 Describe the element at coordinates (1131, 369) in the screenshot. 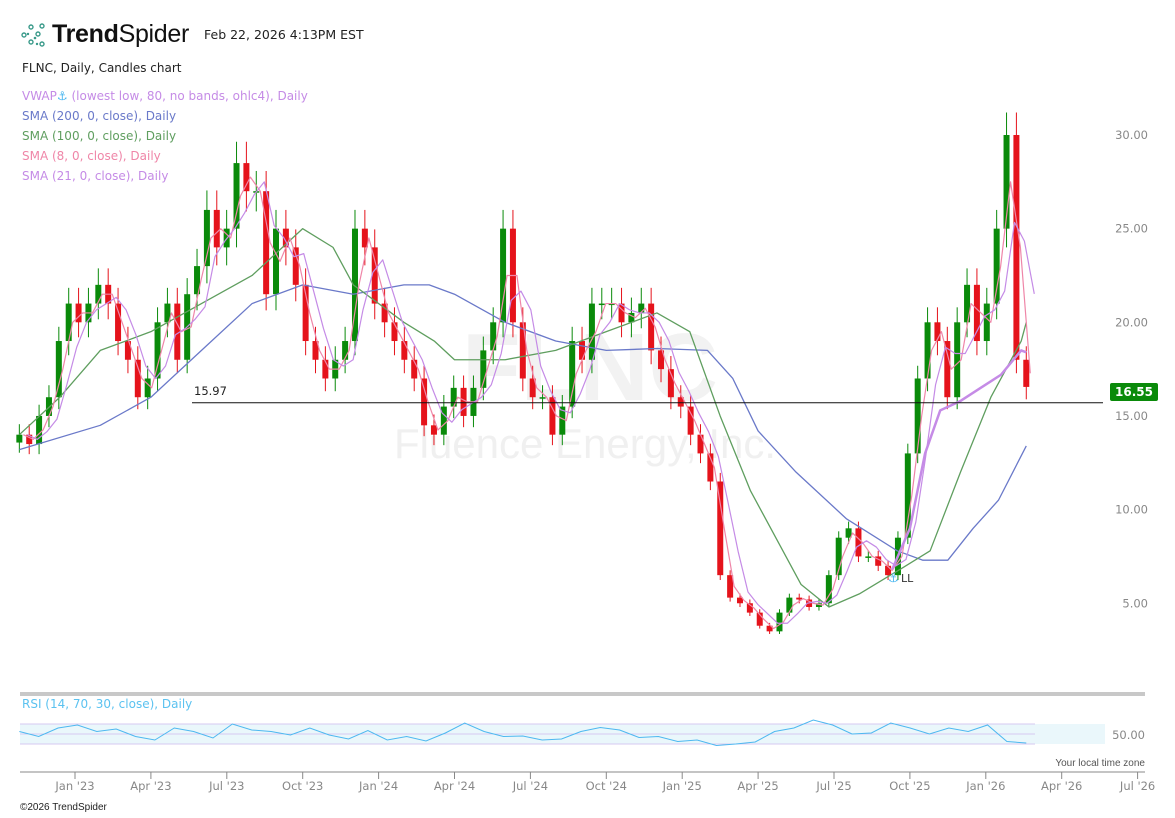

I see `price-axis: 5.00 10.00 15.00 20.00 25.00 30.00` at that location.